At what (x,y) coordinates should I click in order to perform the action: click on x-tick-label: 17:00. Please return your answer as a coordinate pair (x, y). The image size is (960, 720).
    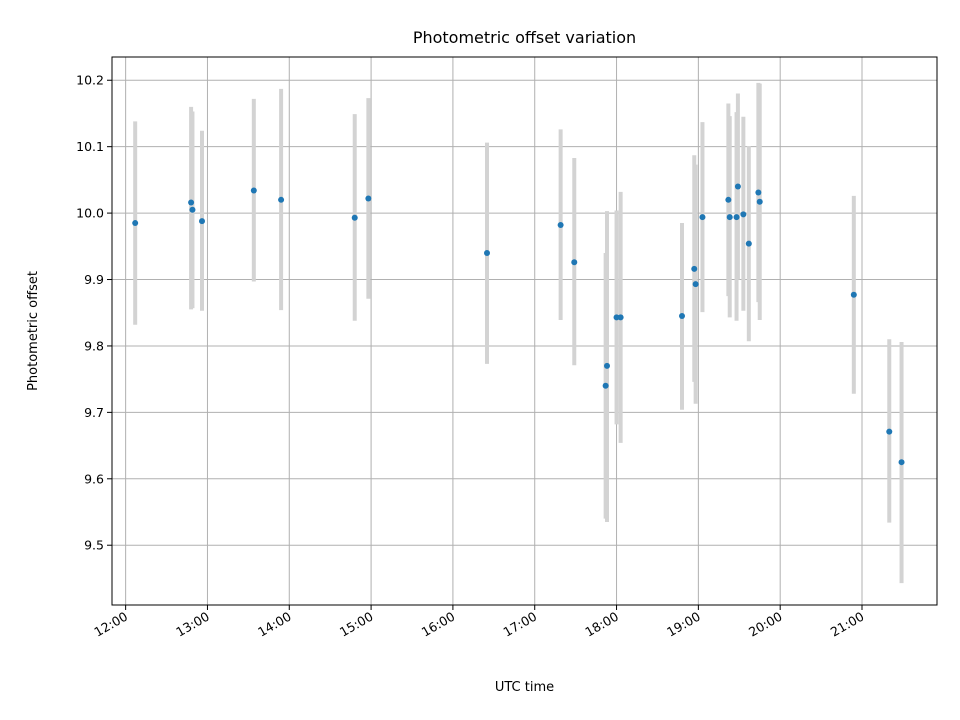
    Looking at the image, I should click on (520, 624).